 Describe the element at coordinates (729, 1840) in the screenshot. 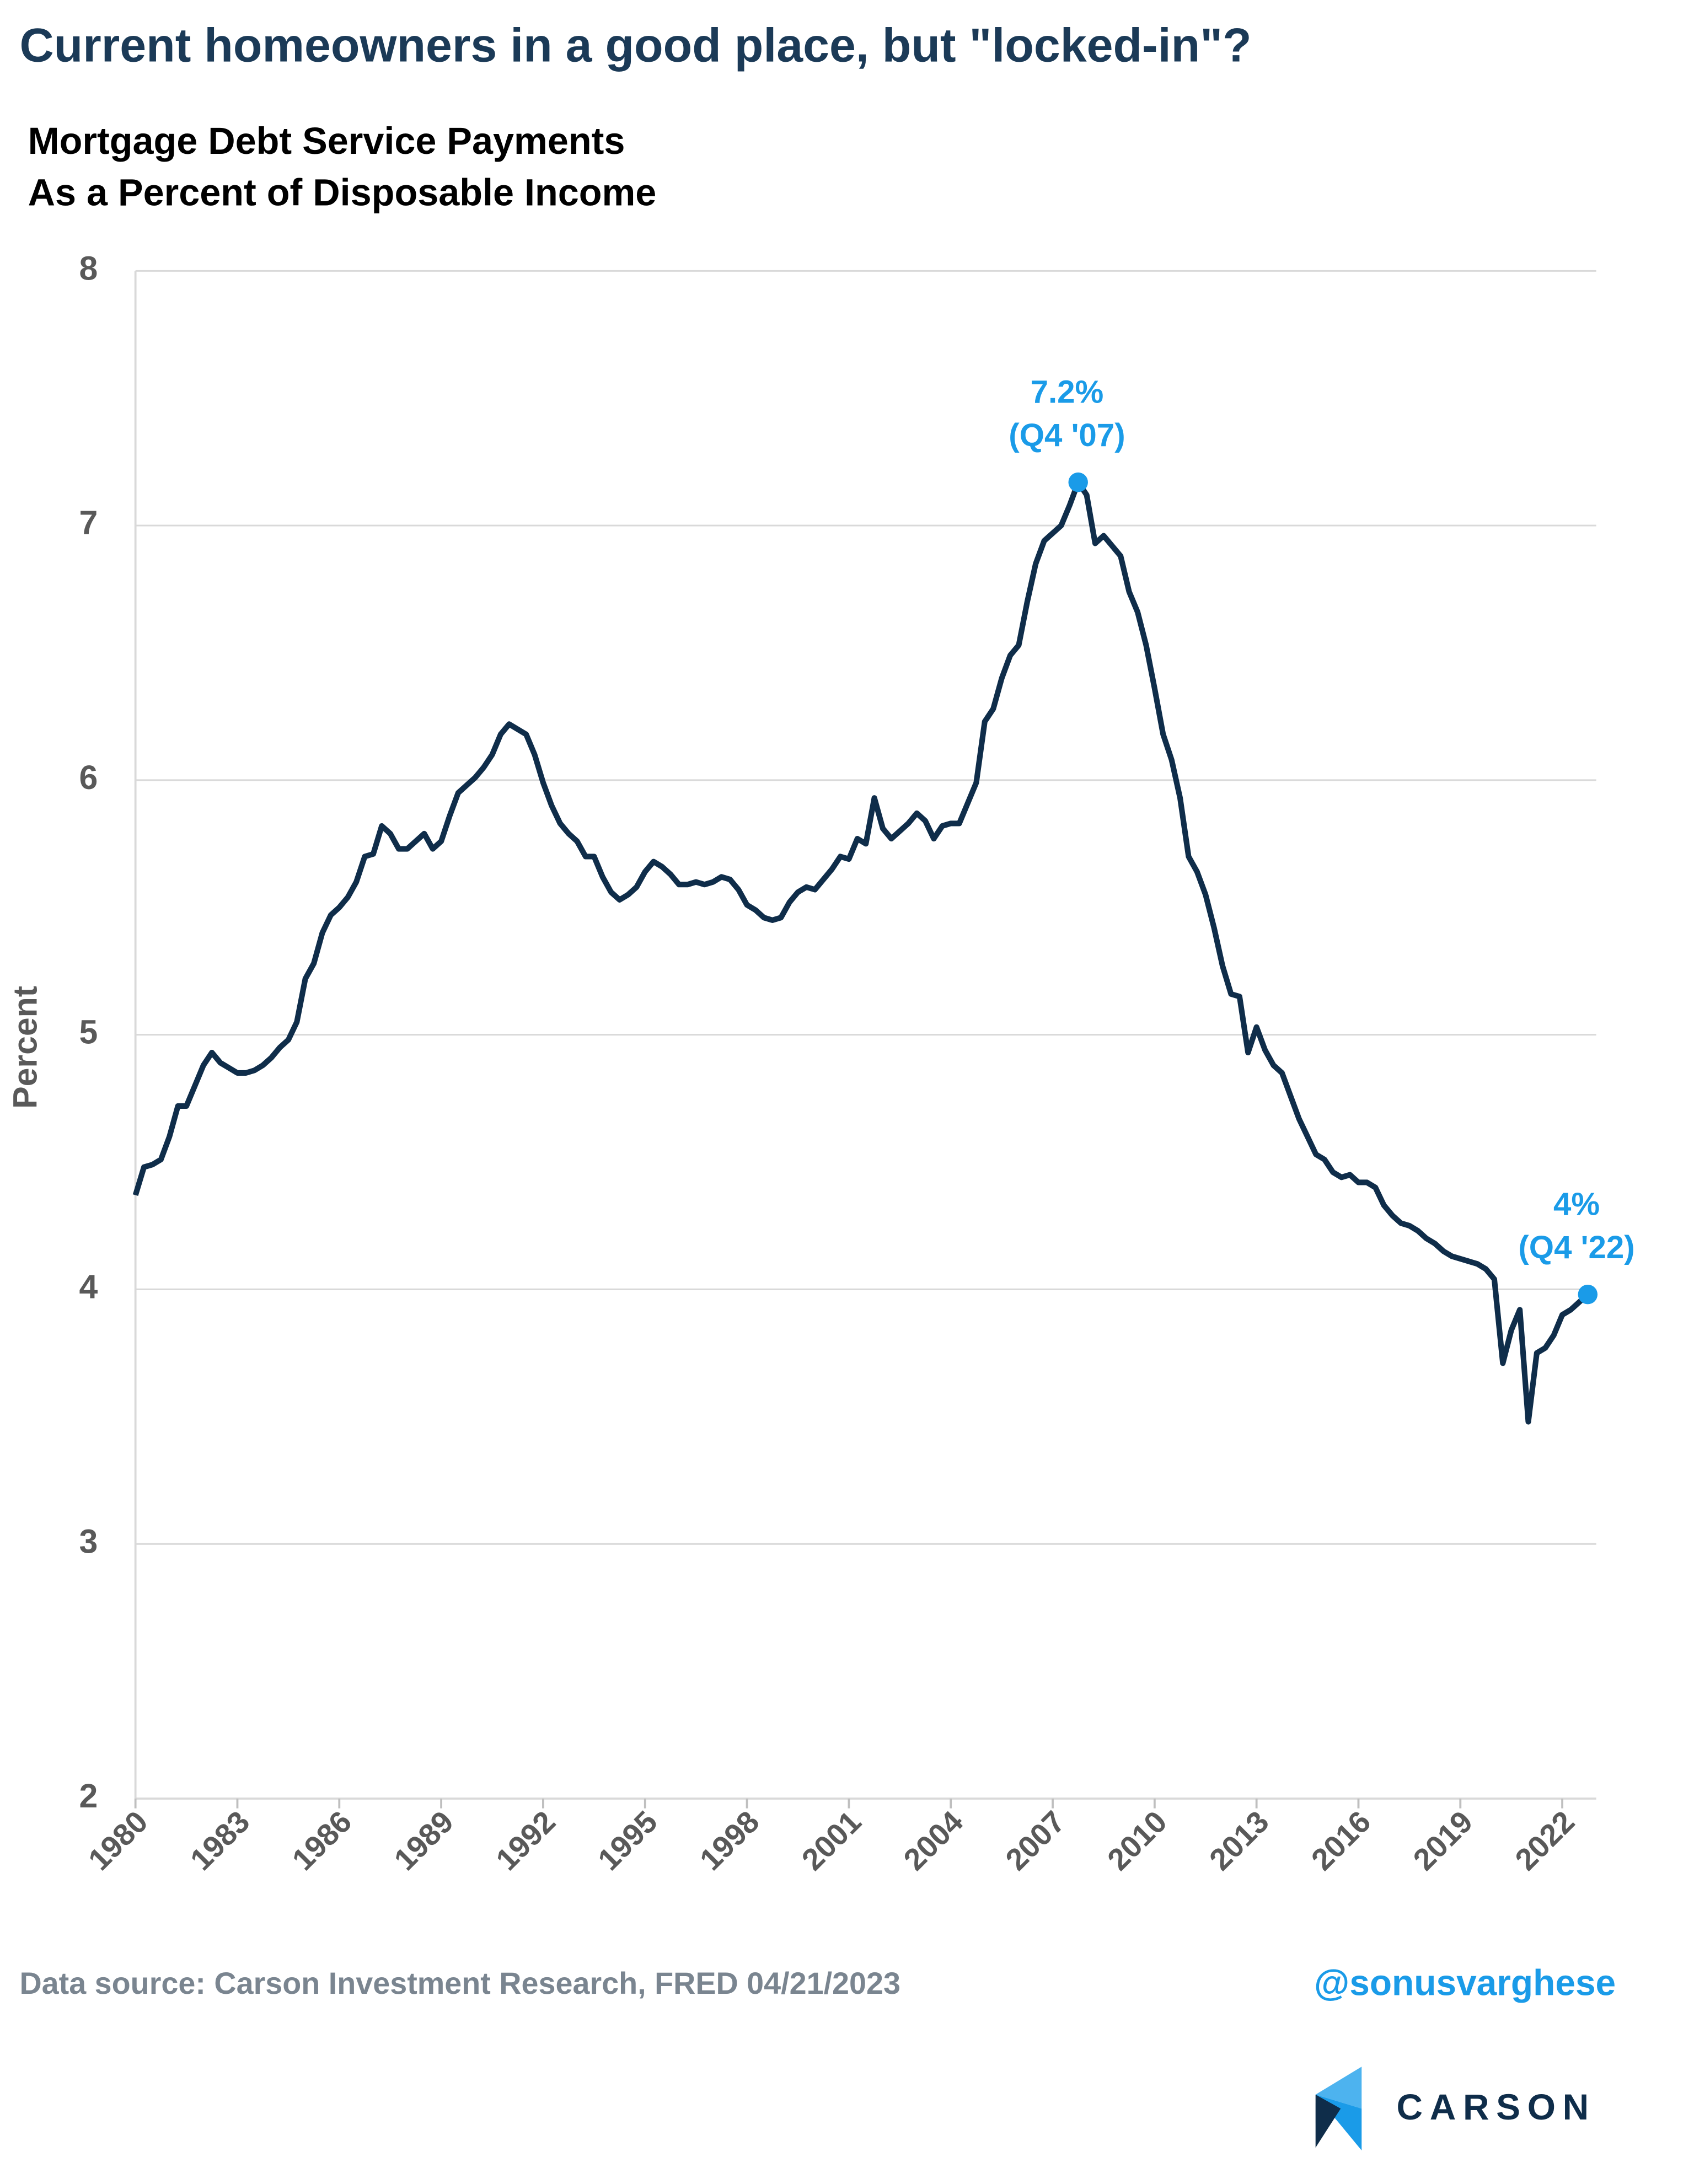

I see `x-tick-label: 1998` at that location.